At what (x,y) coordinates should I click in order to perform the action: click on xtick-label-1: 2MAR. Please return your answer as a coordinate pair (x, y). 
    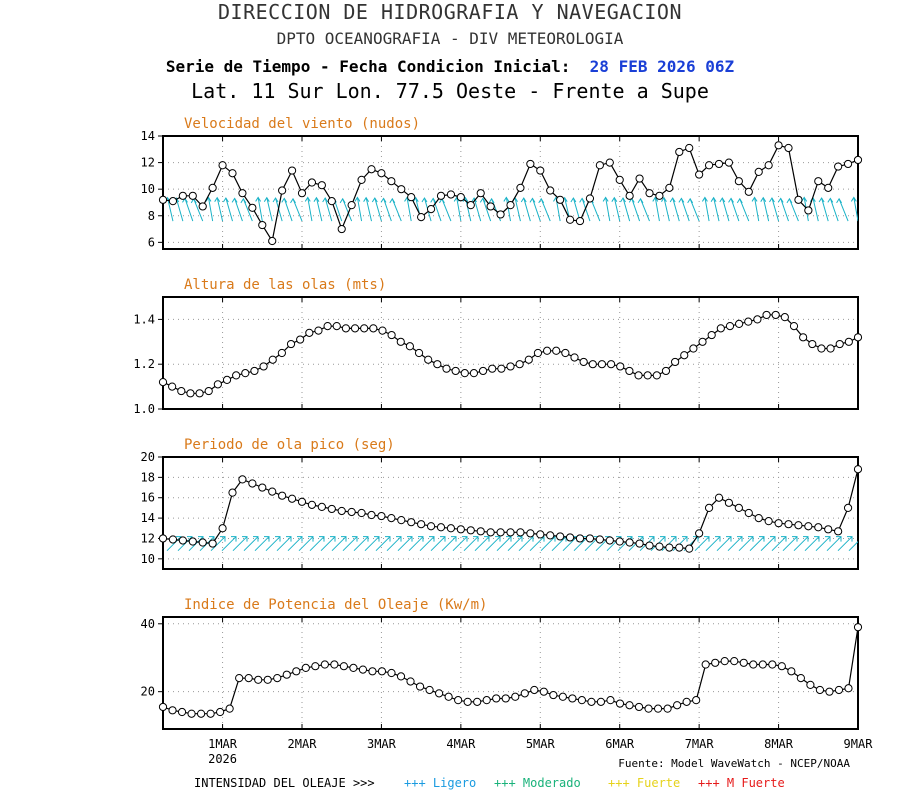
    Looking at the image, I should click on (303, 744).